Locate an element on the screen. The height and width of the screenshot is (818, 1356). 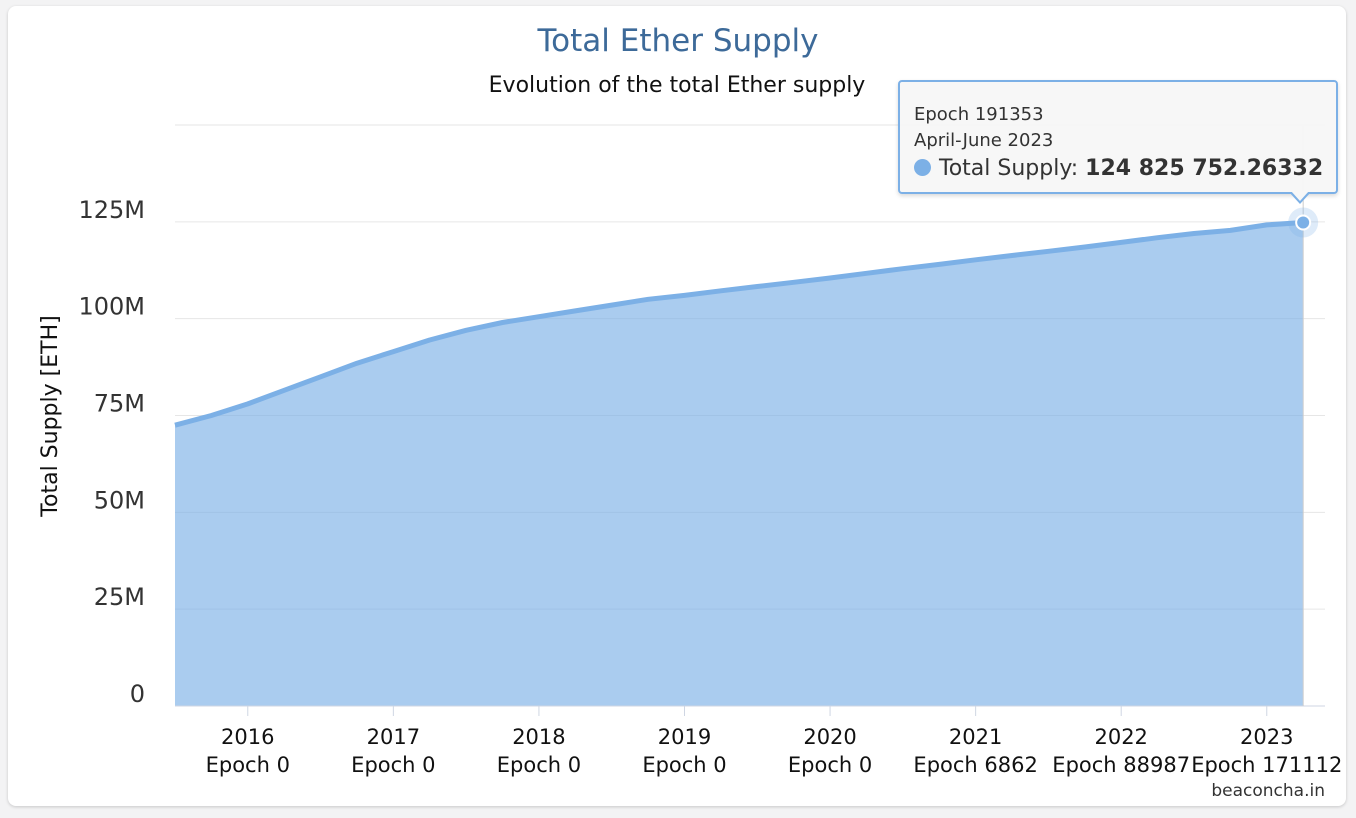
hover-highlight is located at coordinates (1303, 415).